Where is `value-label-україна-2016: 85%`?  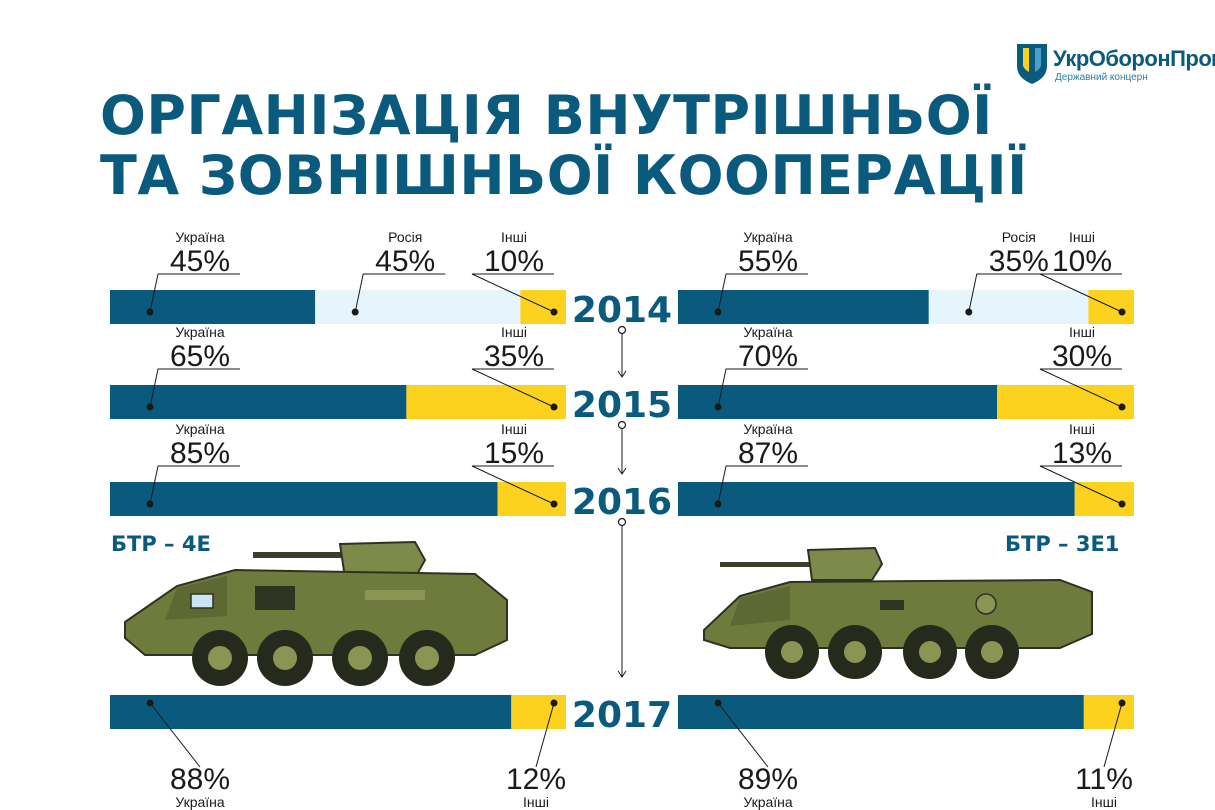 value-label-україна-2016: 85% is located at coordinates (200, 453).